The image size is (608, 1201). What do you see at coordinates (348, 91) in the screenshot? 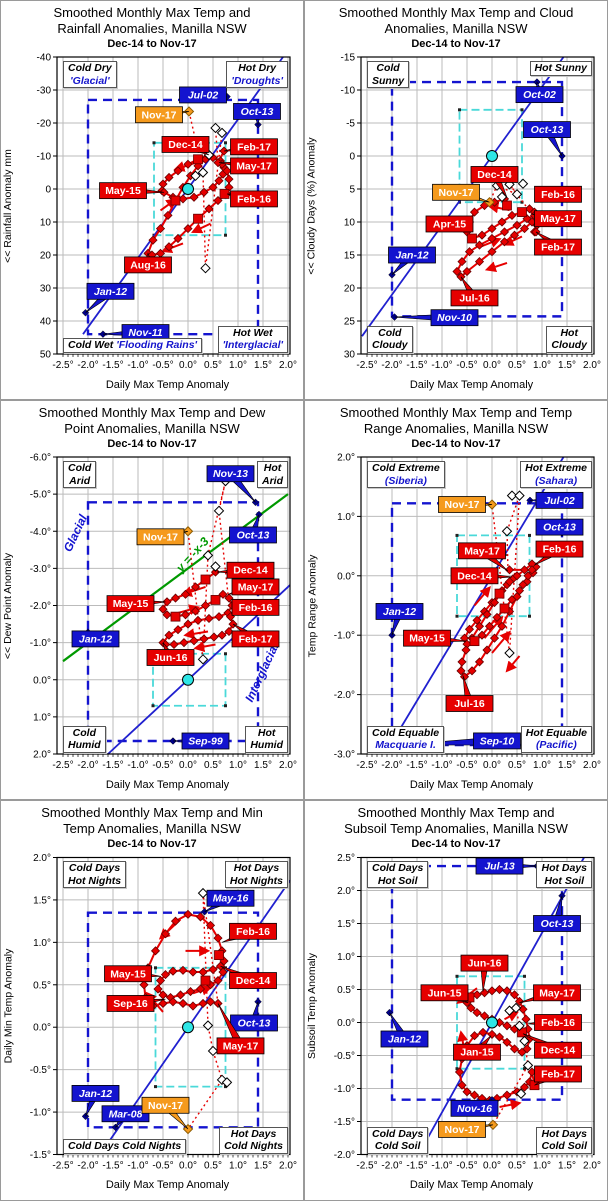
I see `y-tick-label: -10` at bounding box center [348, 91].